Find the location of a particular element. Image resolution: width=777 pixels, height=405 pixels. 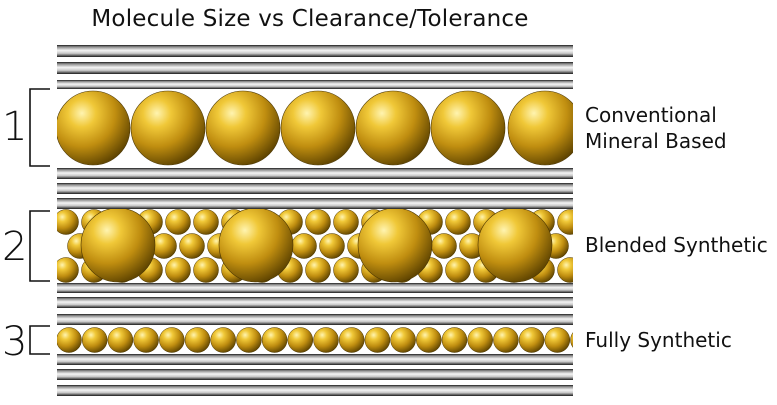

row-3-number: 3 is located at coordinates (15, 342).